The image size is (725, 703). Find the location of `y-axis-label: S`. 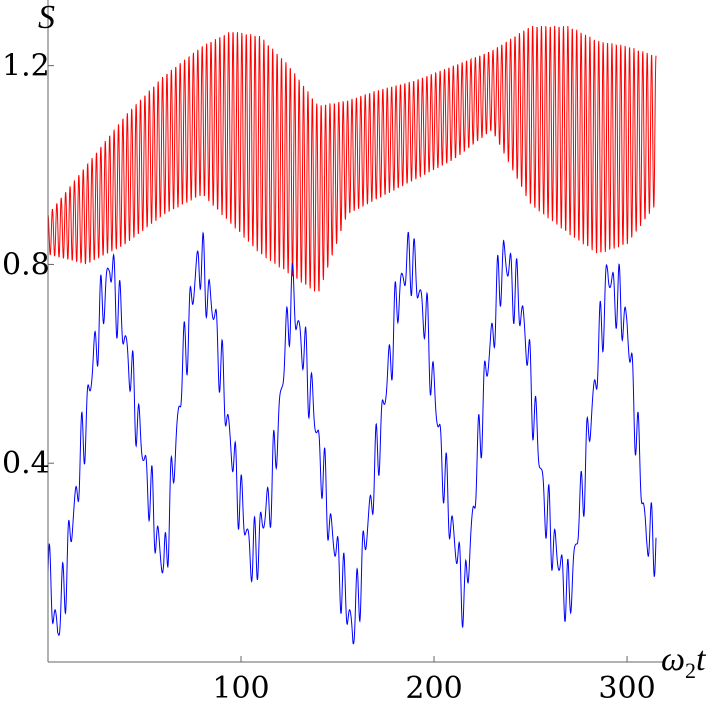

y-axis-label: S is located at coordinates (46, 18).